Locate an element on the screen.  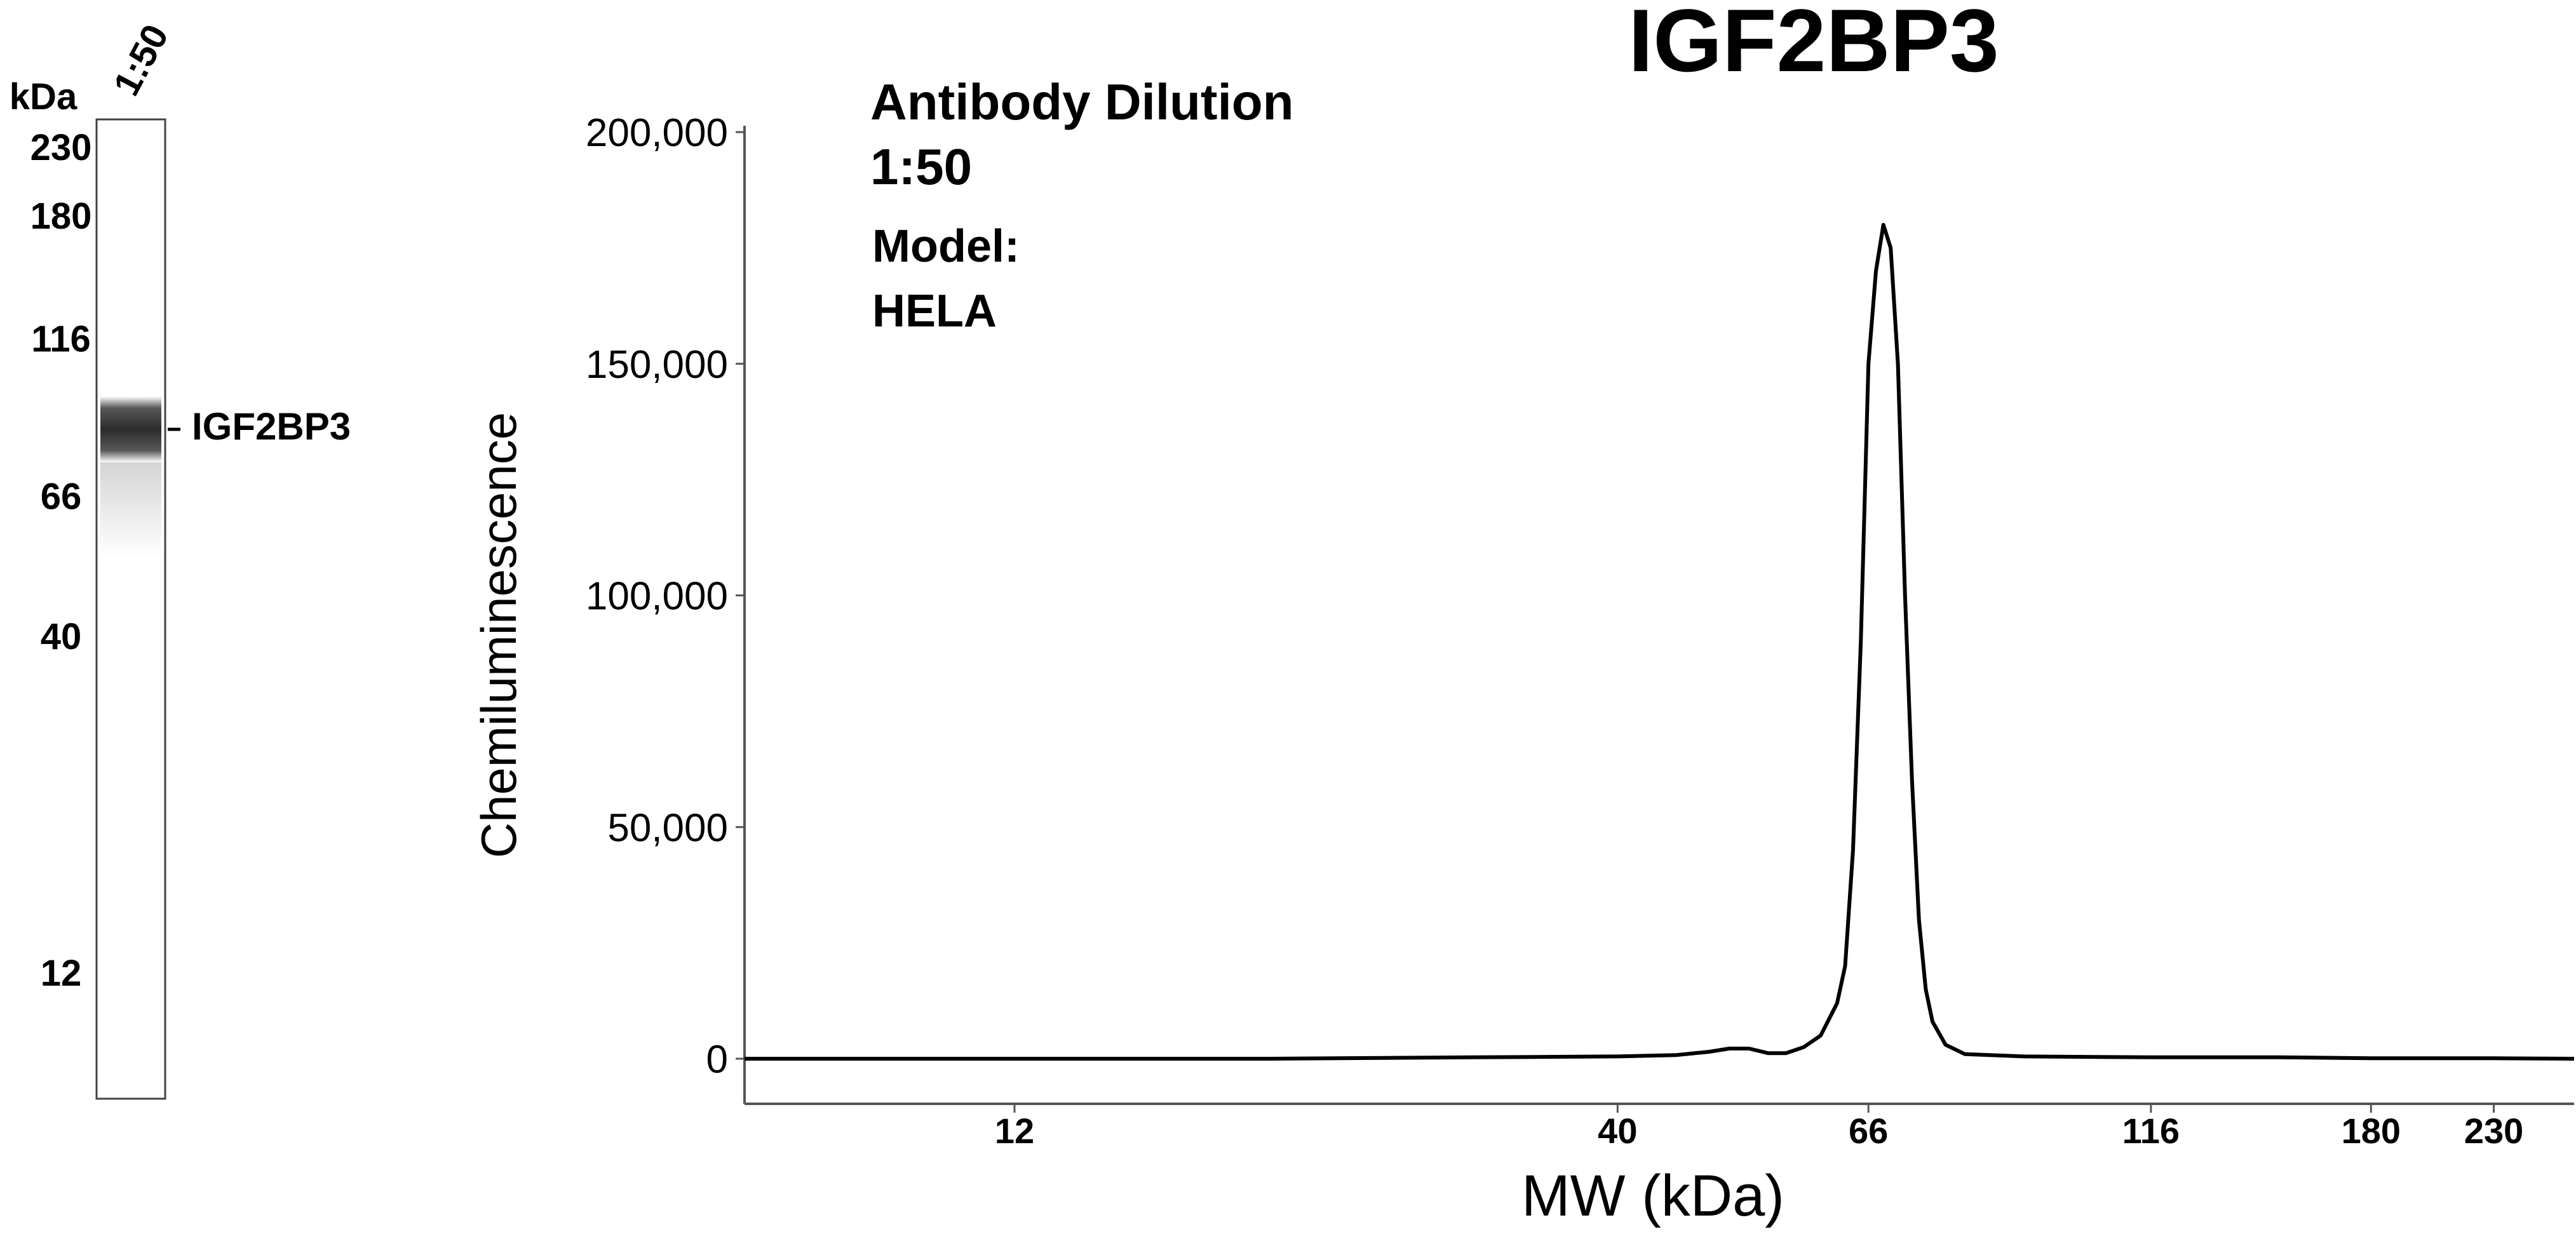
gel-lane is located at coordinates (130, 609).